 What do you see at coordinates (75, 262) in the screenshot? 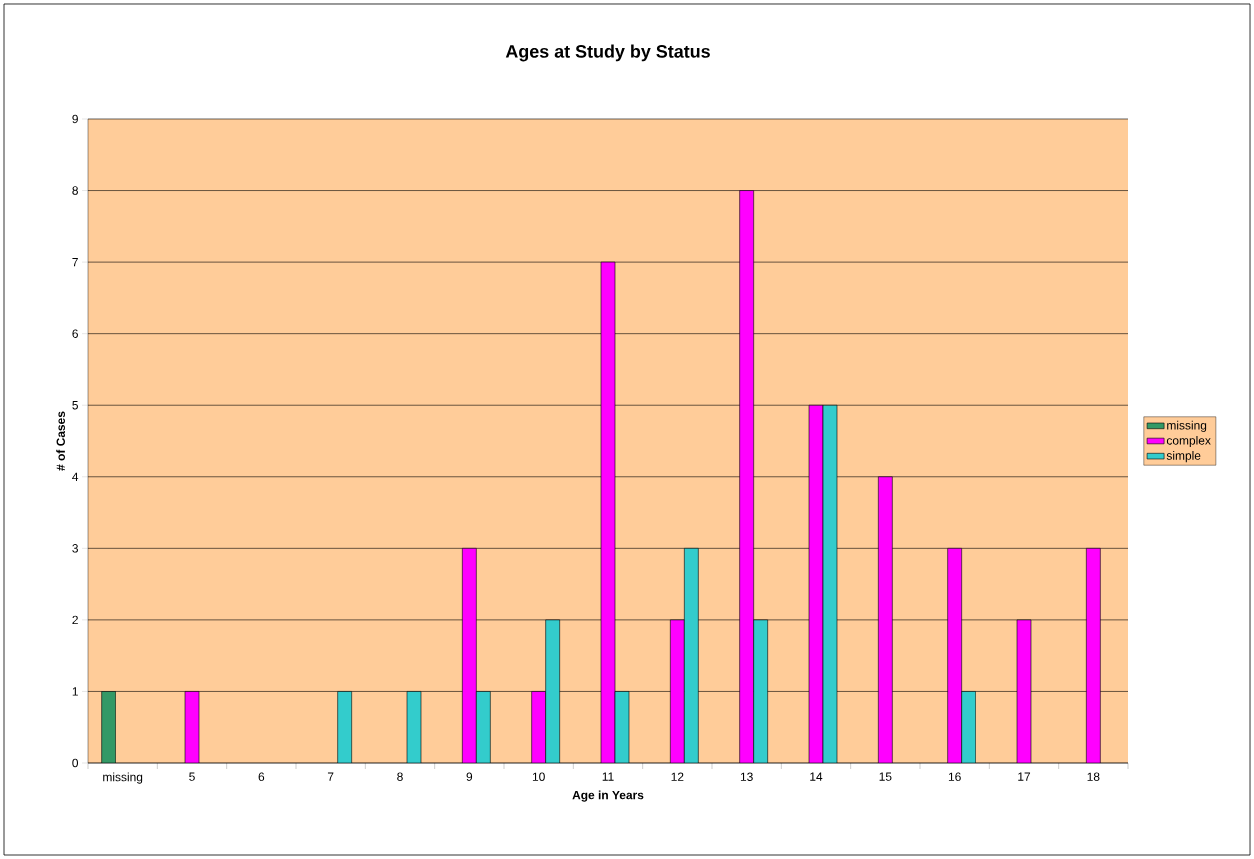
I see `y-tick-label: 7` at bounding box center [75, 262].